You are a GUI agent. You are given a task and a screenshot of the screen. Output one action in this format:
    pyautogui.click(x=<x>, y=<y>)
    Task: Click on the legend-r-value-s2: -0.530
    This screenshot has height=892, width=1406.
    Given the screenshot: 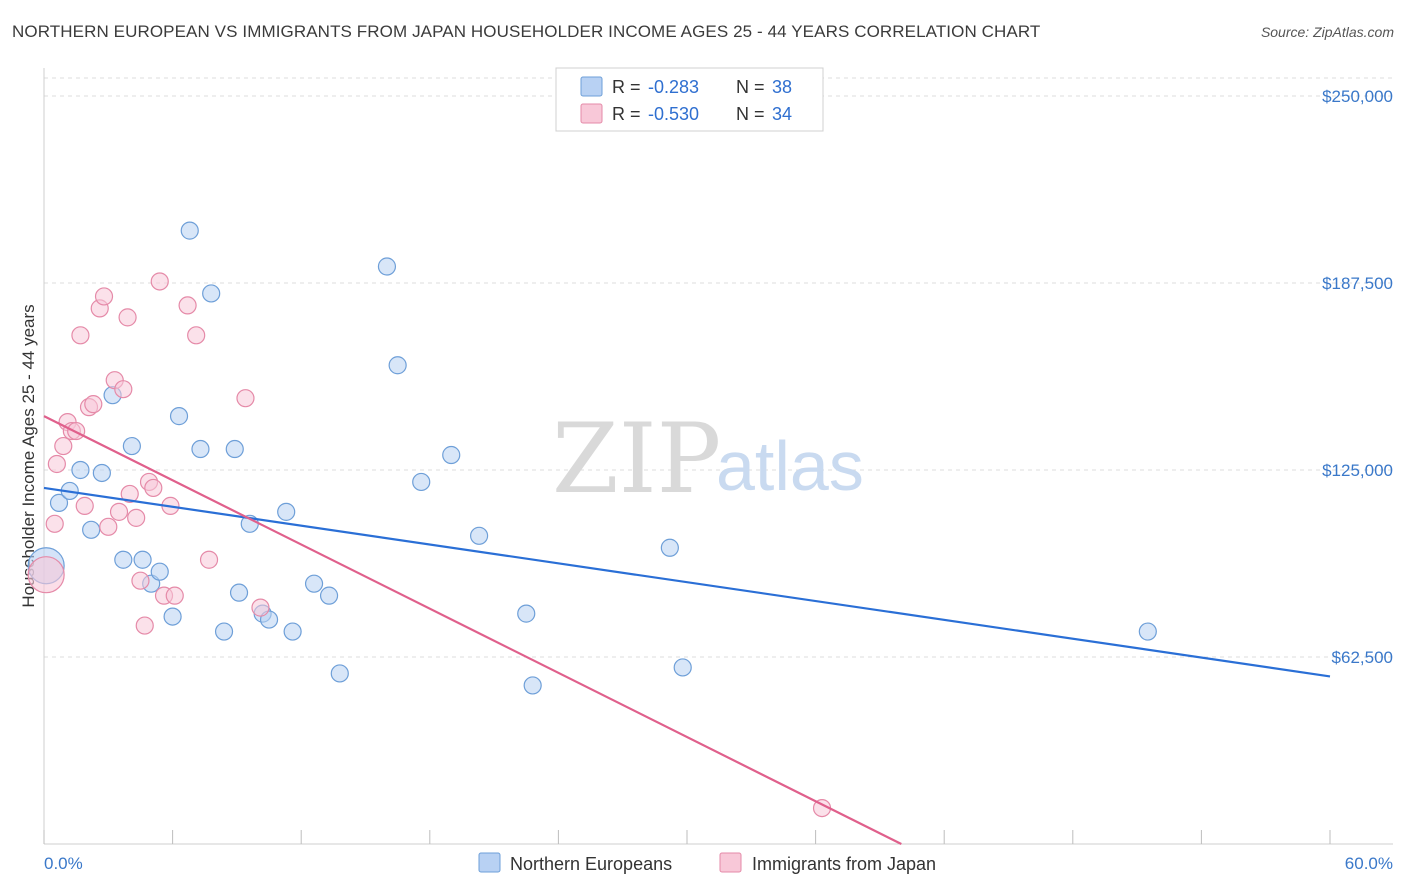 What is the action you would take?
    pyautogui.click(x=673, y=114)
    